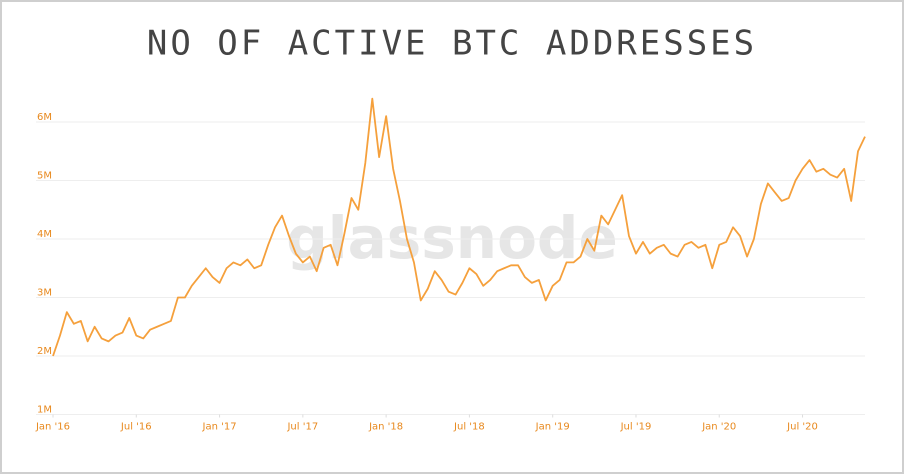 This screenshot has height=474, width=904. What do you see at coordinates (44, 293) in the screenshot?
I see `y-tick-label: 3M` at bounding box center [44, 293].